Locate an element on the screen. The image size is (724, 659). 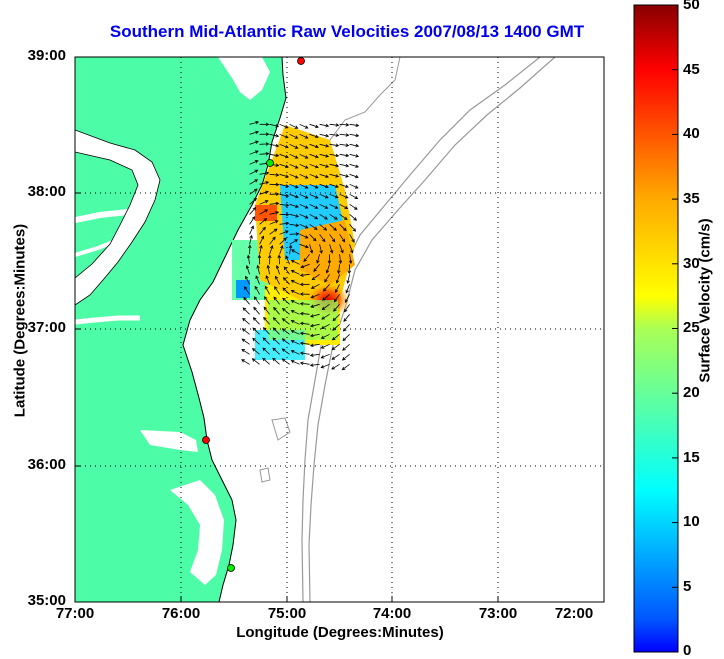
delaware-bay is located at coordinates (244, 78).